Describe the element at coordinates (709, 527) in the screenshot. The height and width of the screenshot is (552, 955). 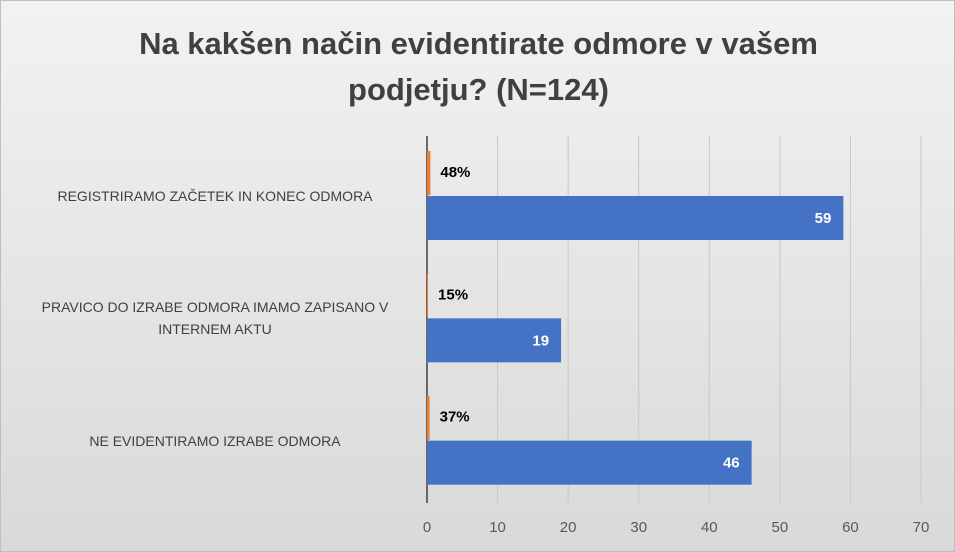
I see `x-tick-label: 40` at that location.